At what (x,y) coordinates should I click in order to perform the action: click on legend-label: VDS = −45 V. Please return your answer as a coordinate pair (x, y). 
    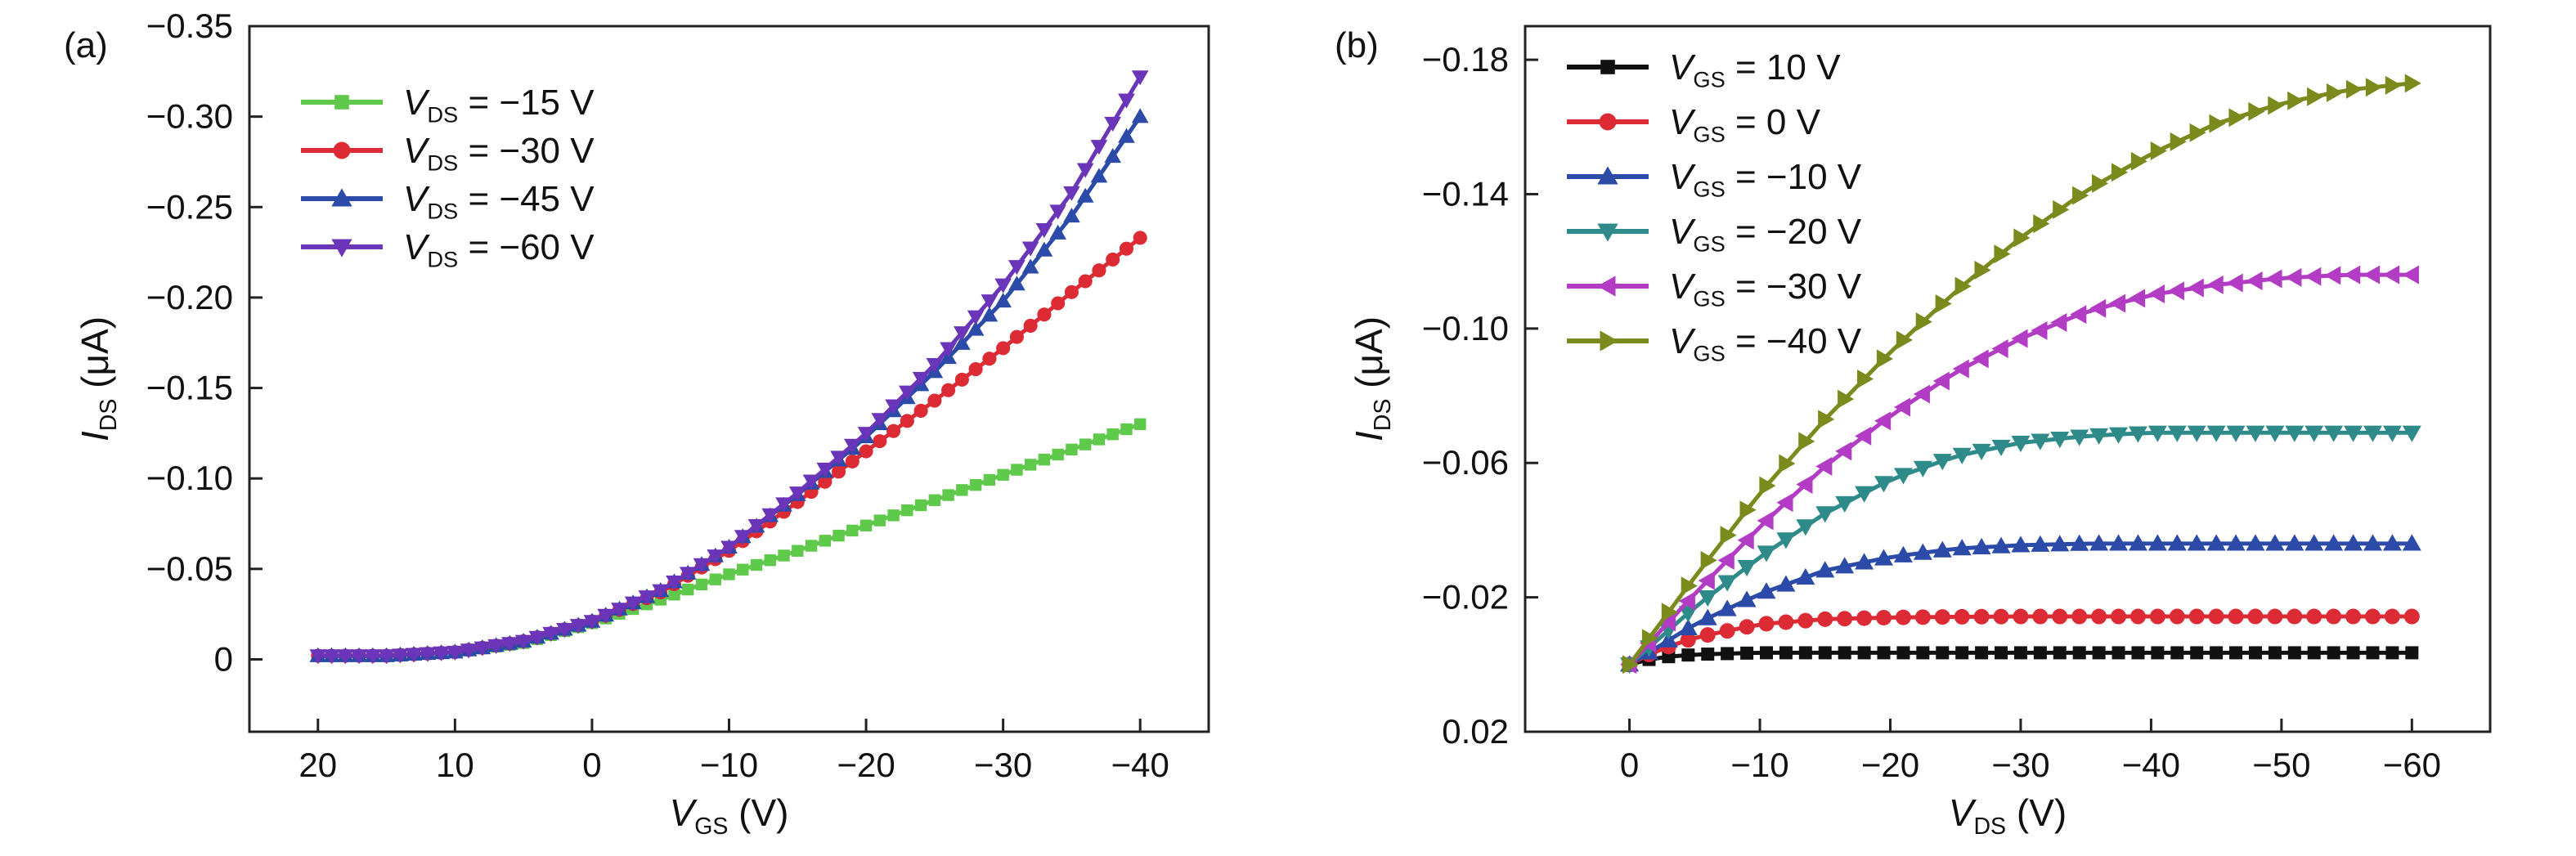
    Looking at the image, I should click on (499, 201).